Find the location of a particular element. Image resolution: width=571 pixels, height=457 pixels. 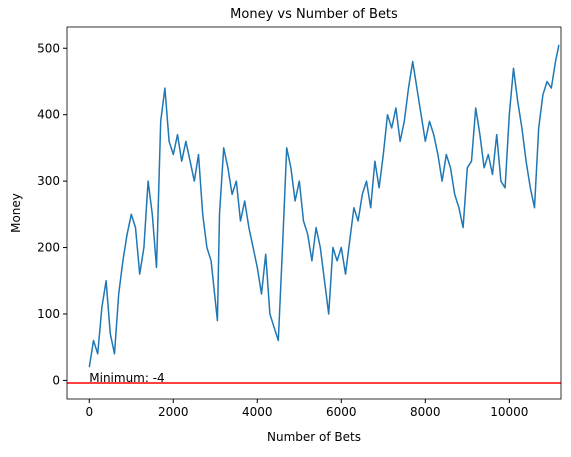

y-tick-label: 0 is located at coordinates (56, 380).